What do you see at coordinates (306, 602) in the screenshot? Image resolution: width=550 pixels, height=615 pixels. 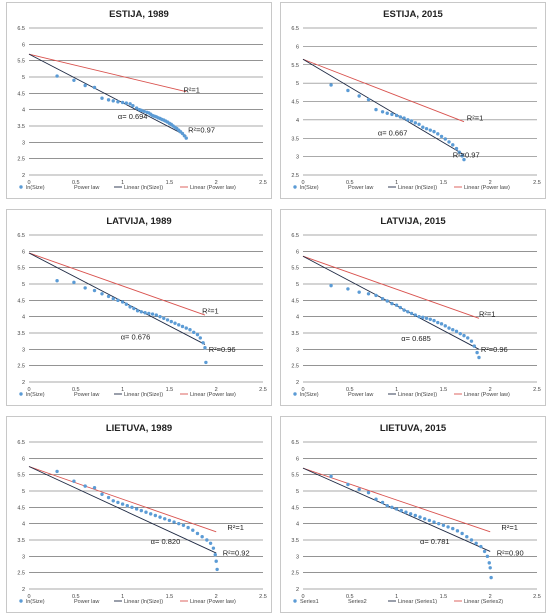 I see `legend-entry: Series1` at bounding box center [306, 602].